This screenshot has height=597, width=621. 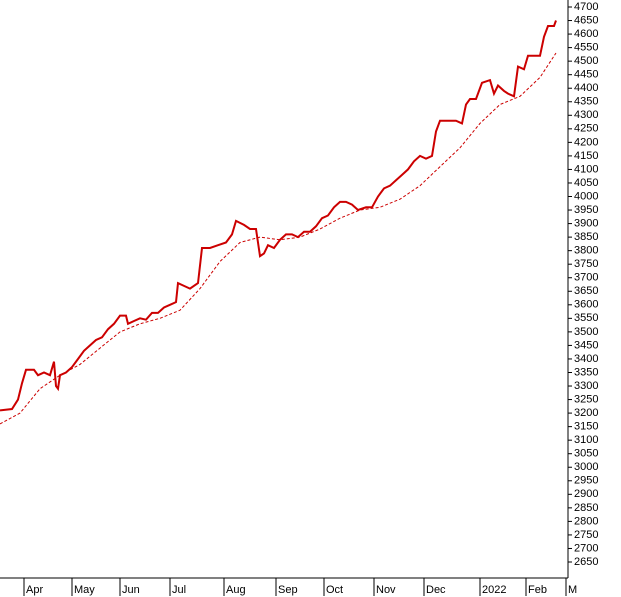 What do you see at coordinates (586, 454) in the screenshot?
I see `y-tick-label: 3050` at bounding box center [586, 454].